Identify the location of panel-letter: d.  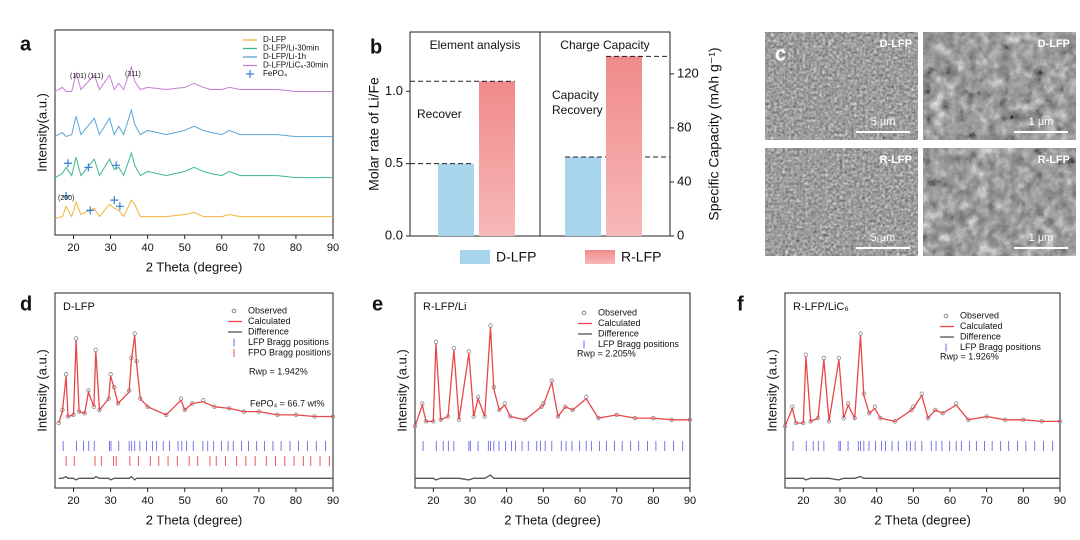
(26, 304).